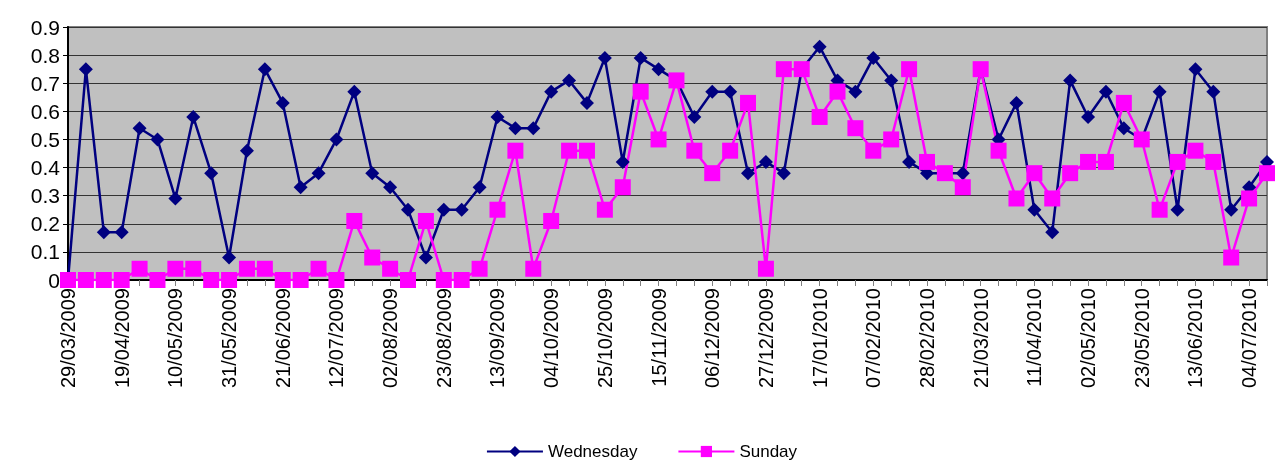  I want to click on x-tick-label: 06/12/2009, so click(712, 338).